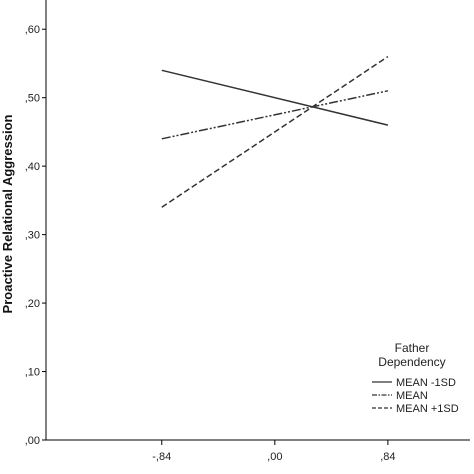 This screenshot has height=474, width=474. What do you see at coordinates (32, 236) in the screenshot?
I see `y-tick-label: ,30` at bounding box center [32, 236].